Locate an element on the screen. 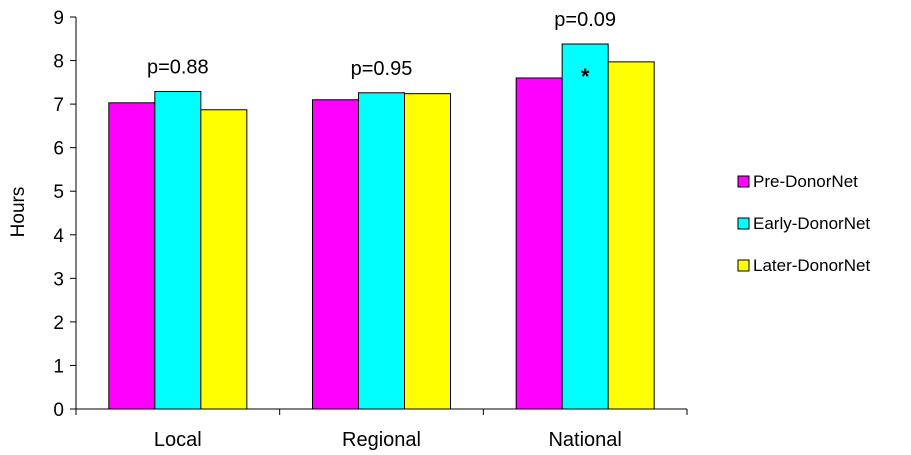  p-value-label: p=0.88 is located at coordinates (178, 67).